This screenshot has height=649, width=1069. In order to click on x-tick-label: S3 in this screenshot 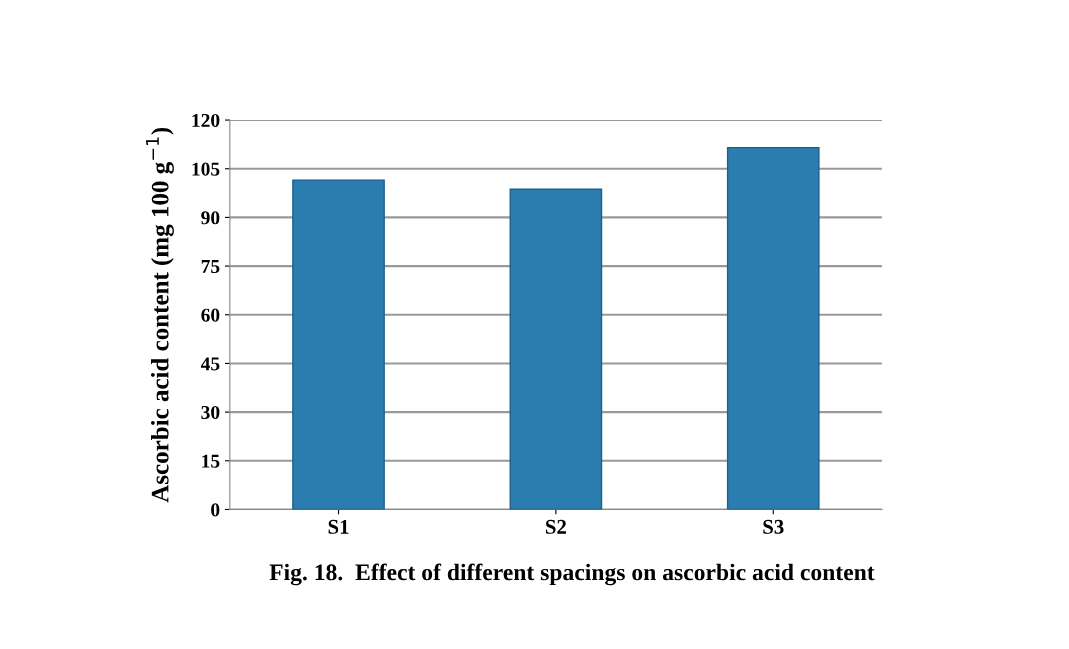, I will do `click(773, 526)`.